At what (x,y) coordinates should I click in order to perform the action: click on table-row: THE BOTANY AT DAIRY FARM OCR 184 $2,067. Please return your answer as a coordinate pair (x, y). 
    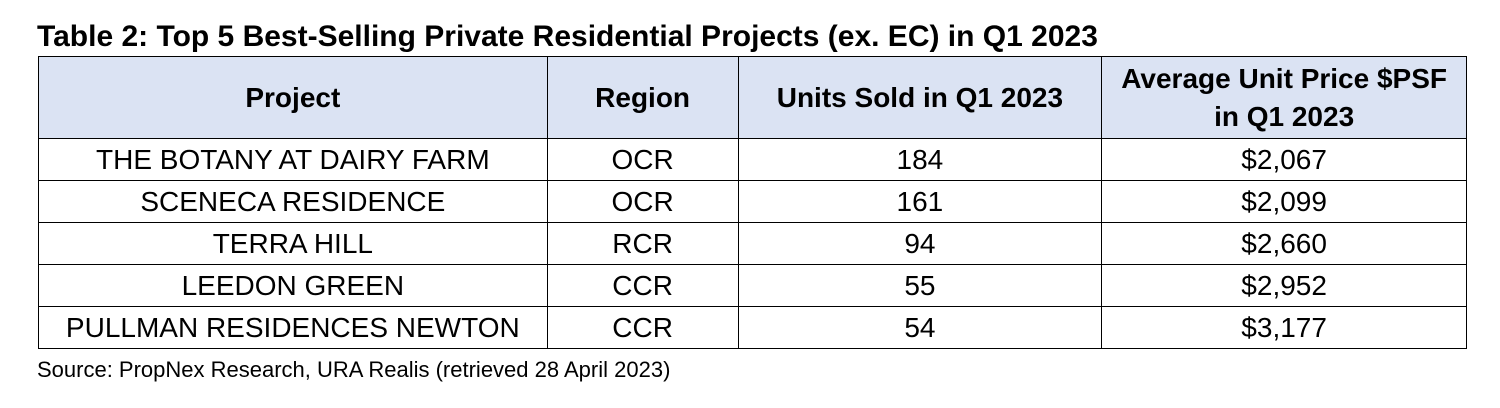
    Looking at the image, I should click on (752, 159).